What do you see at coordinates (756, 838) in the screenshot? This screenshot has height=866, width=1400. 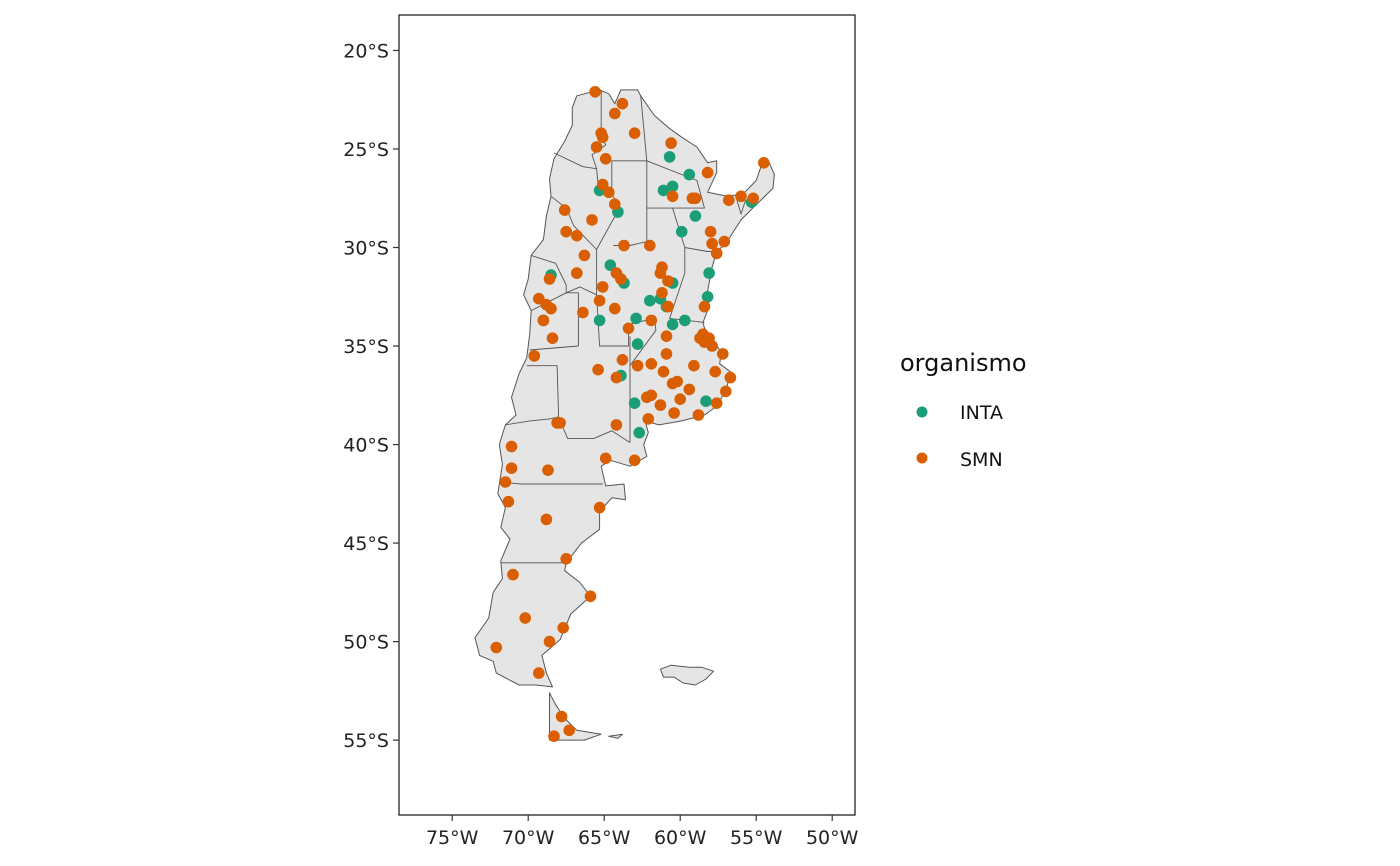 I see `x-tick-label: 55°W` at bounding box center [756, 838].